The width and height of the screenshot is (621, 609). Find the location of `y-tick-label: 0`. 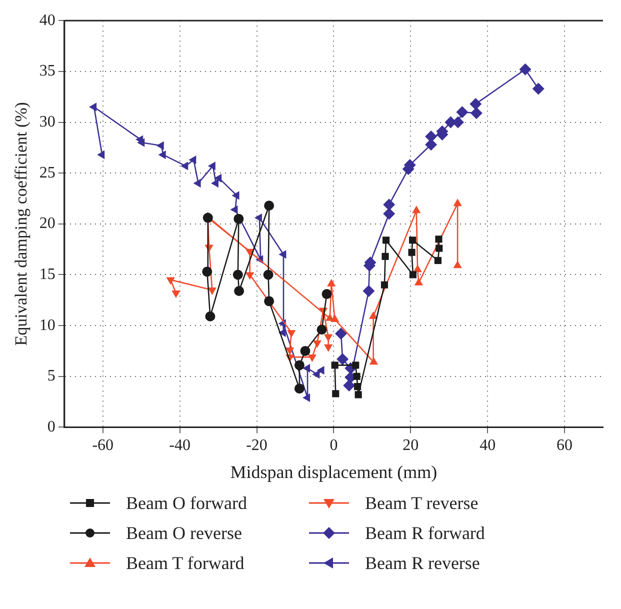

y-tick-label: 0 is located at coordinates (51, 427).